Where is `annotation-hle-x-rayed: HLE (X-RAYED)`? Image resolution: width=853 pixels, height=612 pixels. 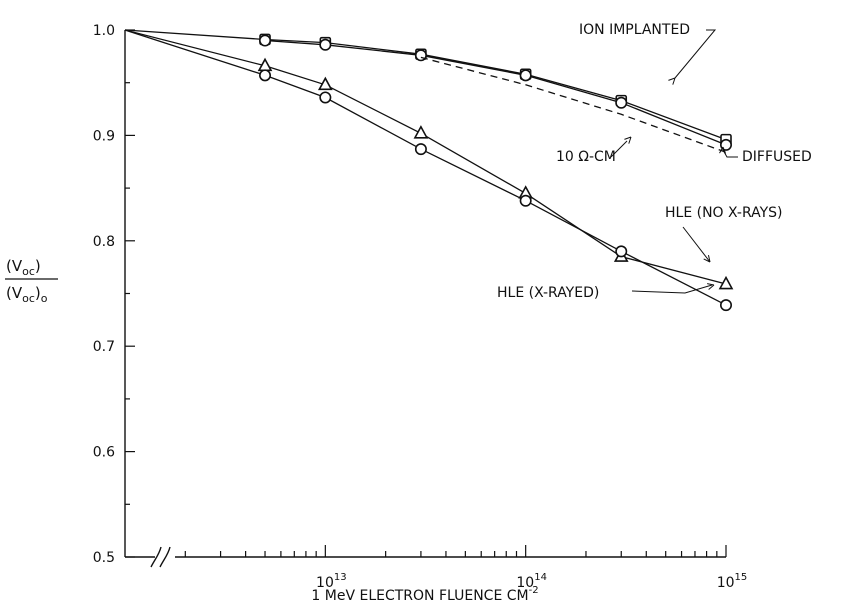 annotation-hle-x-rayed: HLE (X-RAYED) is located at coordinates (606, 292).